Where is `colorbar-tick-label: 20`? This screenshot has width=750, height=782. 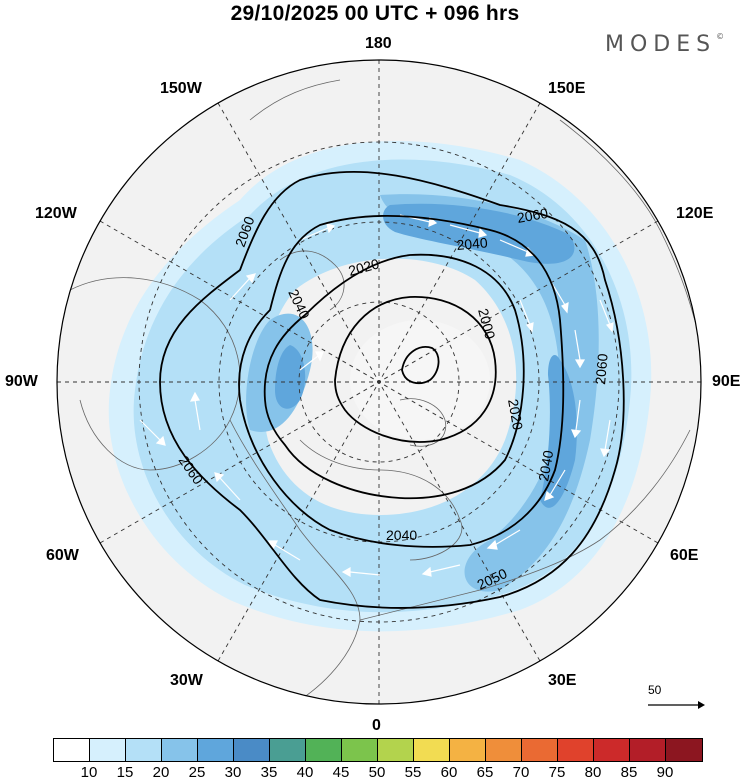
colorbar-tick-label: 20 is located at coordinates (161, 772).